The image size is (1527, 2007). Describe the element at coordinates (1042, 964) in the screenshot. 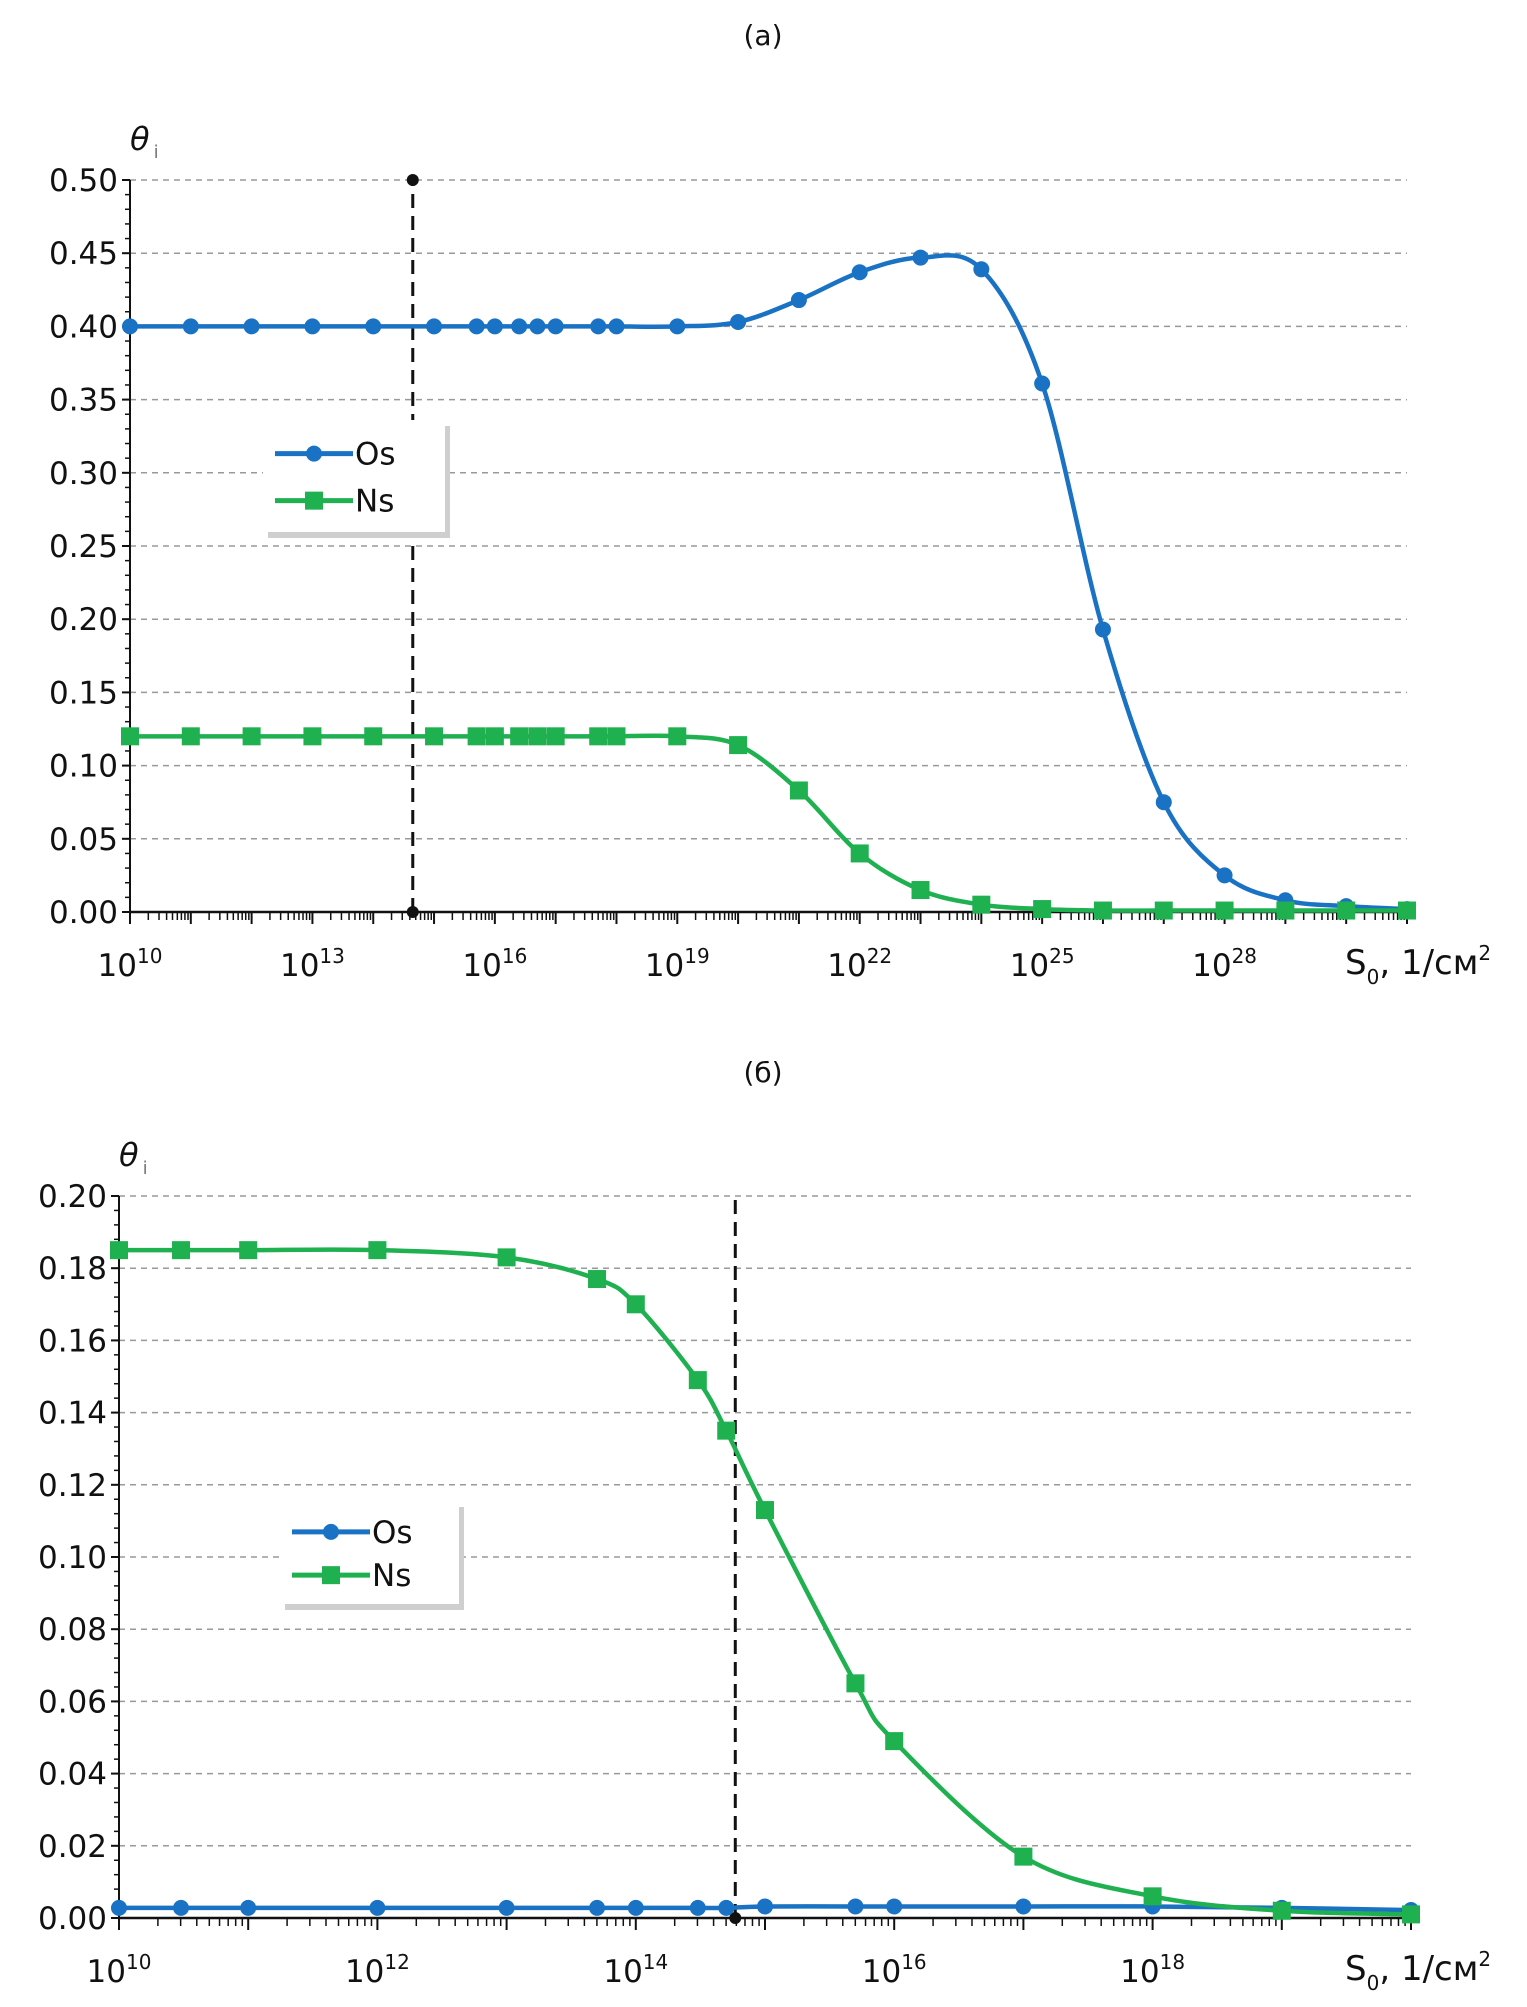

I see `x-tick-label: 1025` at that location.